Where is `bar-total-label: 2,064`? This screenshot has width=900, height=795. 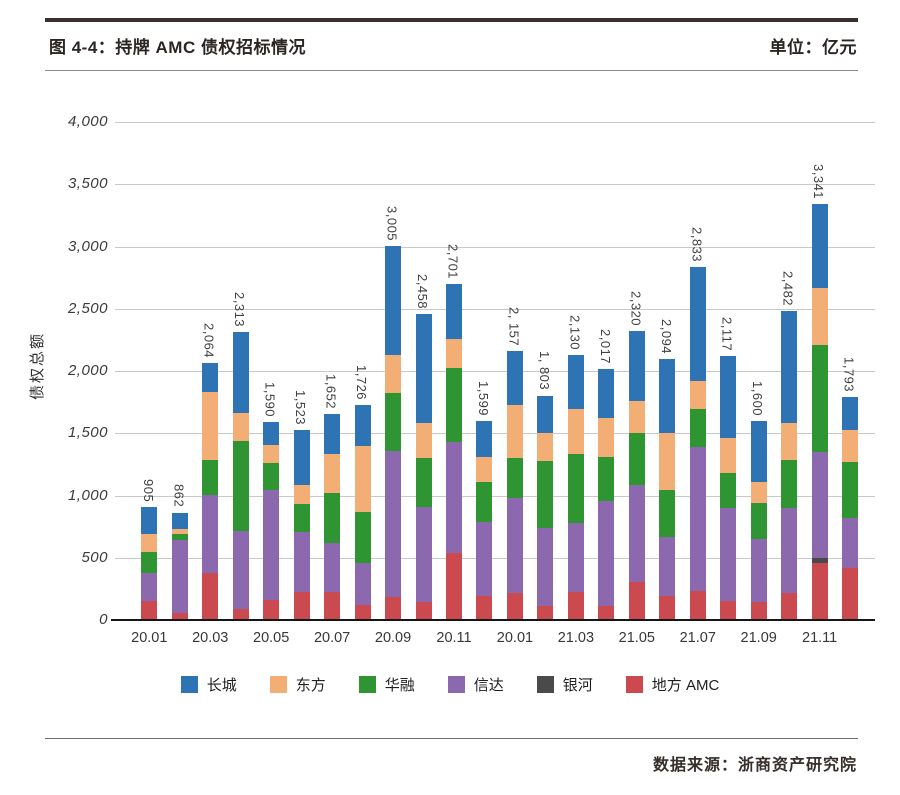
bar-total-label: 2,064 is located at coordinates (209, 341).